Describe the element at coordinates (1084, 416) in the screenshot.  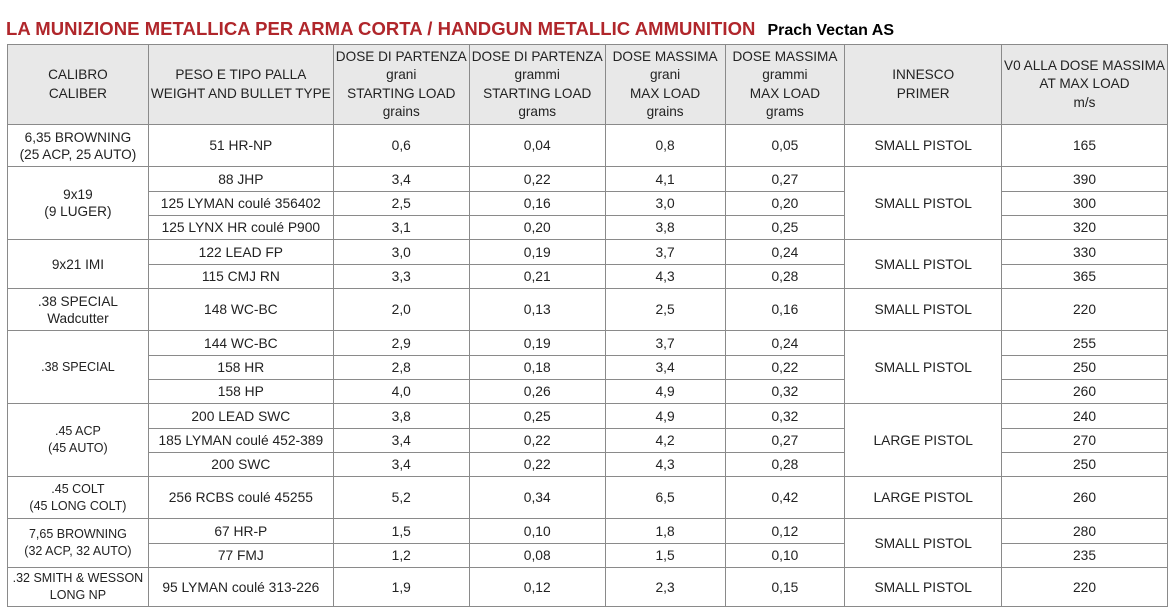
I see `velocity-cell: 240` at that location.